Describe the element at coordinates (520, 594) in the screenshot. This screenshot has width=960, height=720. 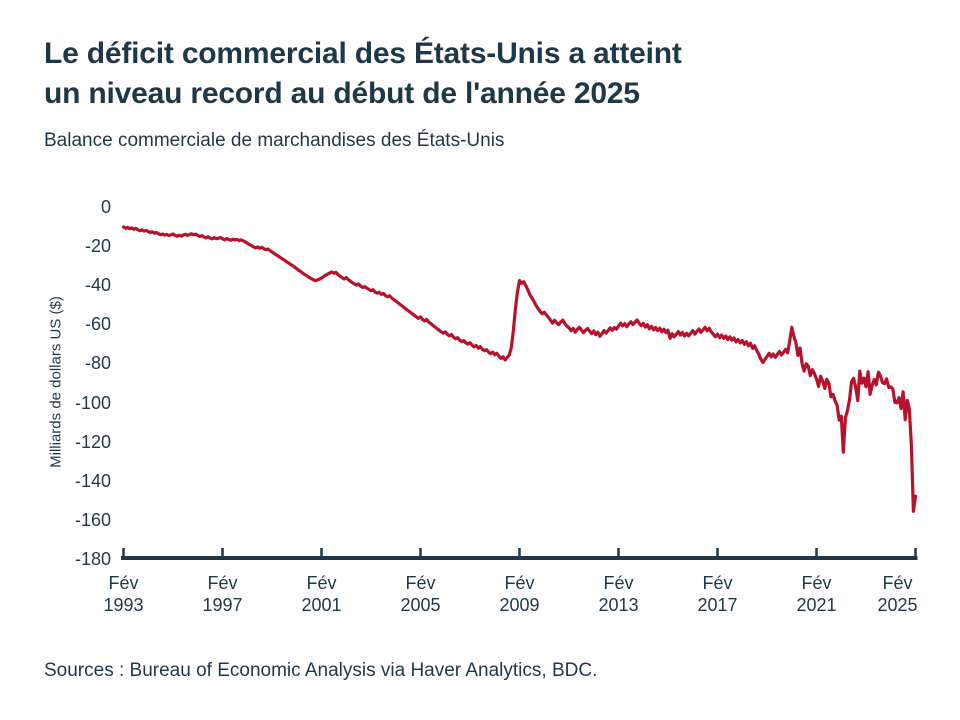
I see `x-tick-label: Fév 2009` at that location.